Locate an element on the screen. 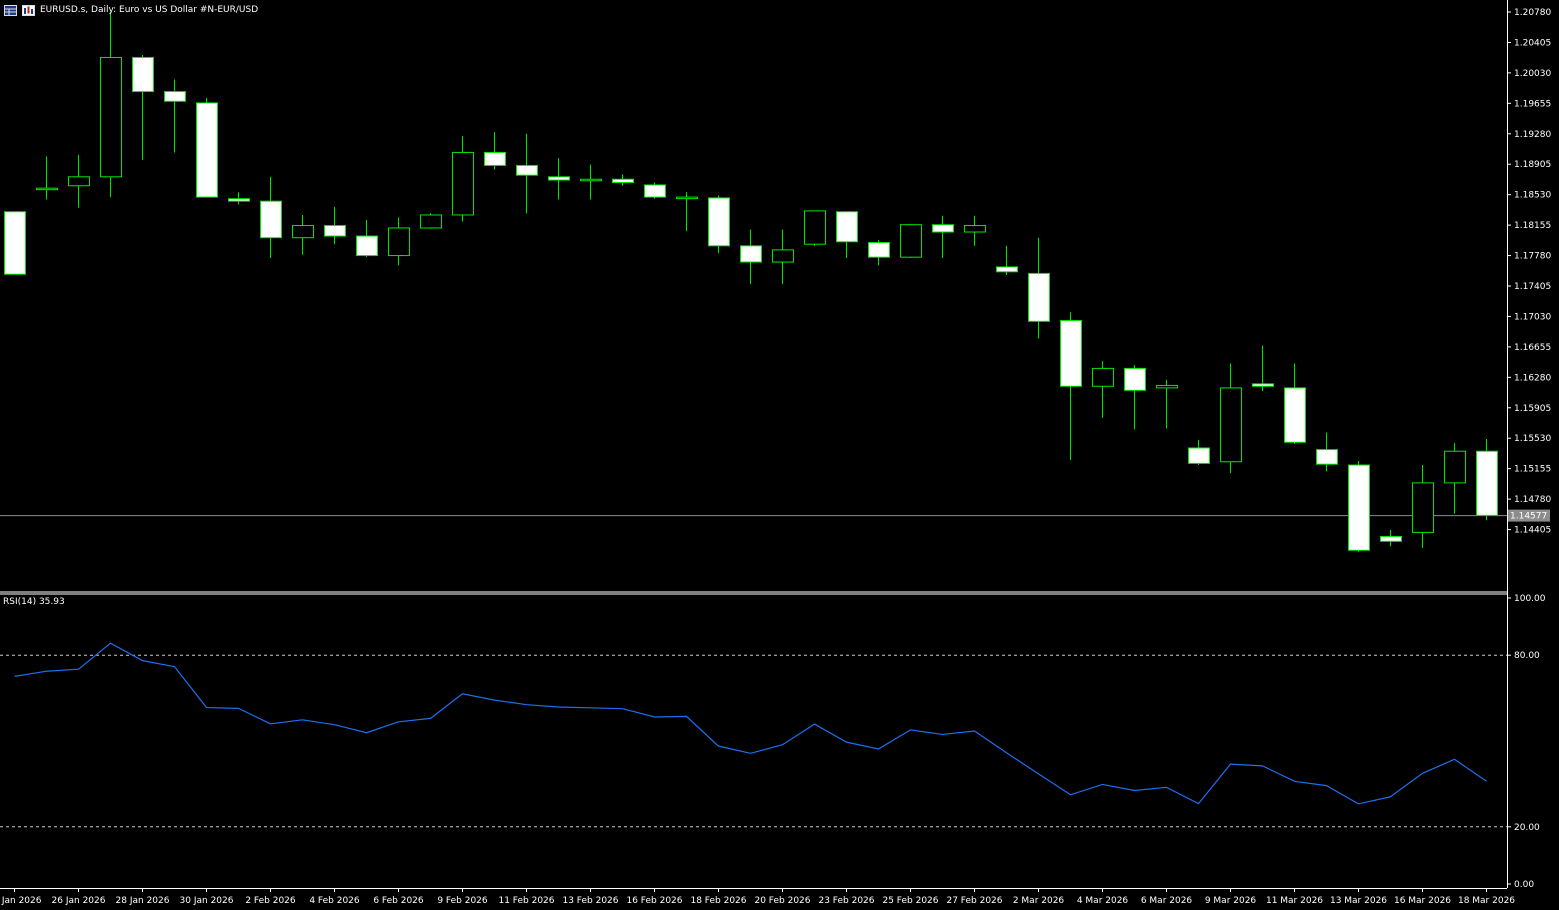 The height and width of the screenshot is (910, 1559). price-tick-label: 1.20405 is located at coordinates (1532, 43).